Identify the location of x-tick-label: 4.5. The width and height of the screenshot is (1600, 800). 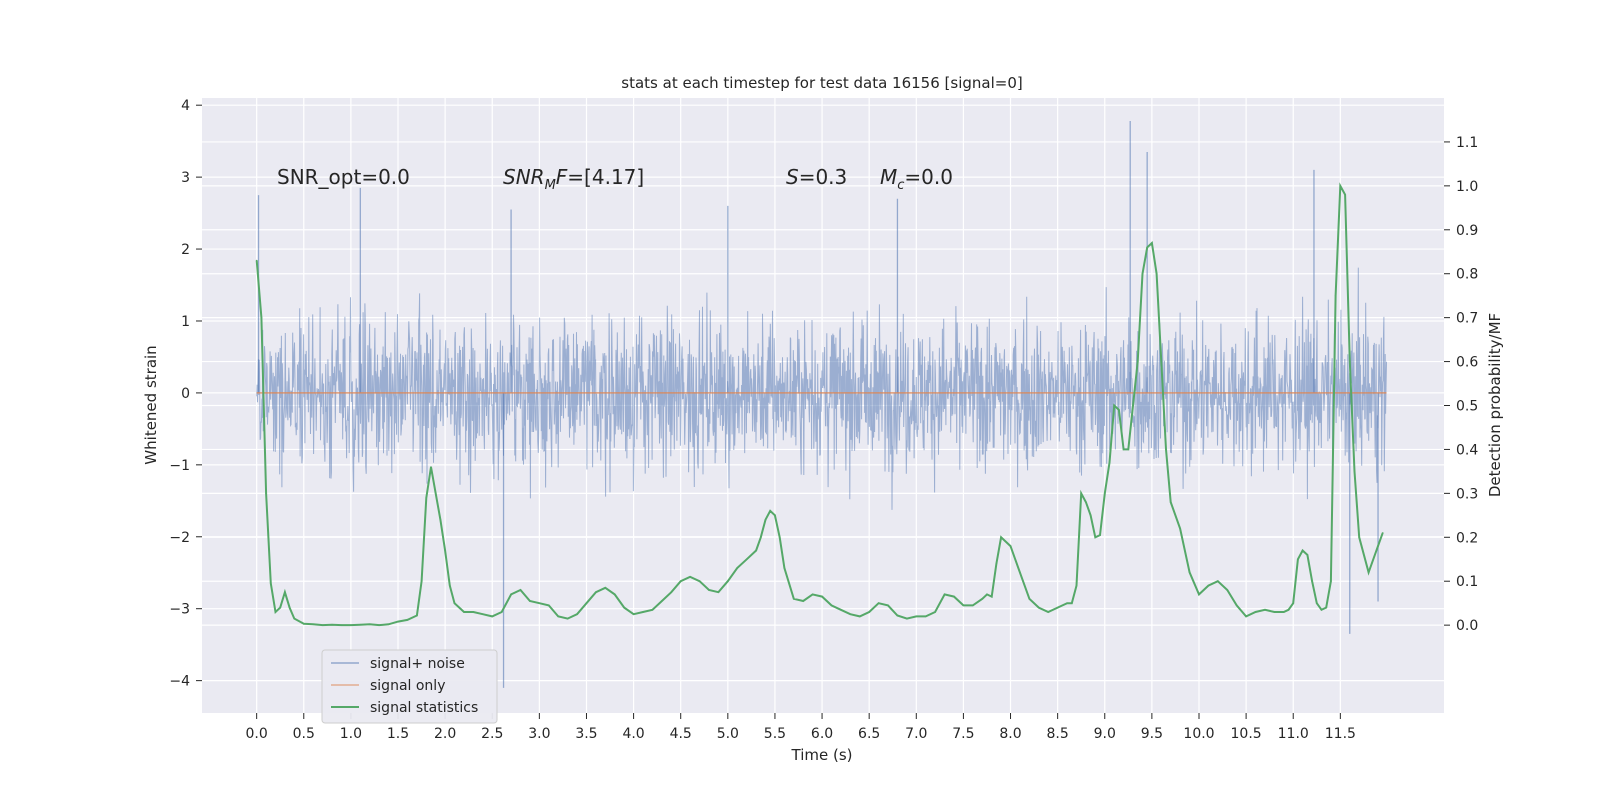
(681, 734).